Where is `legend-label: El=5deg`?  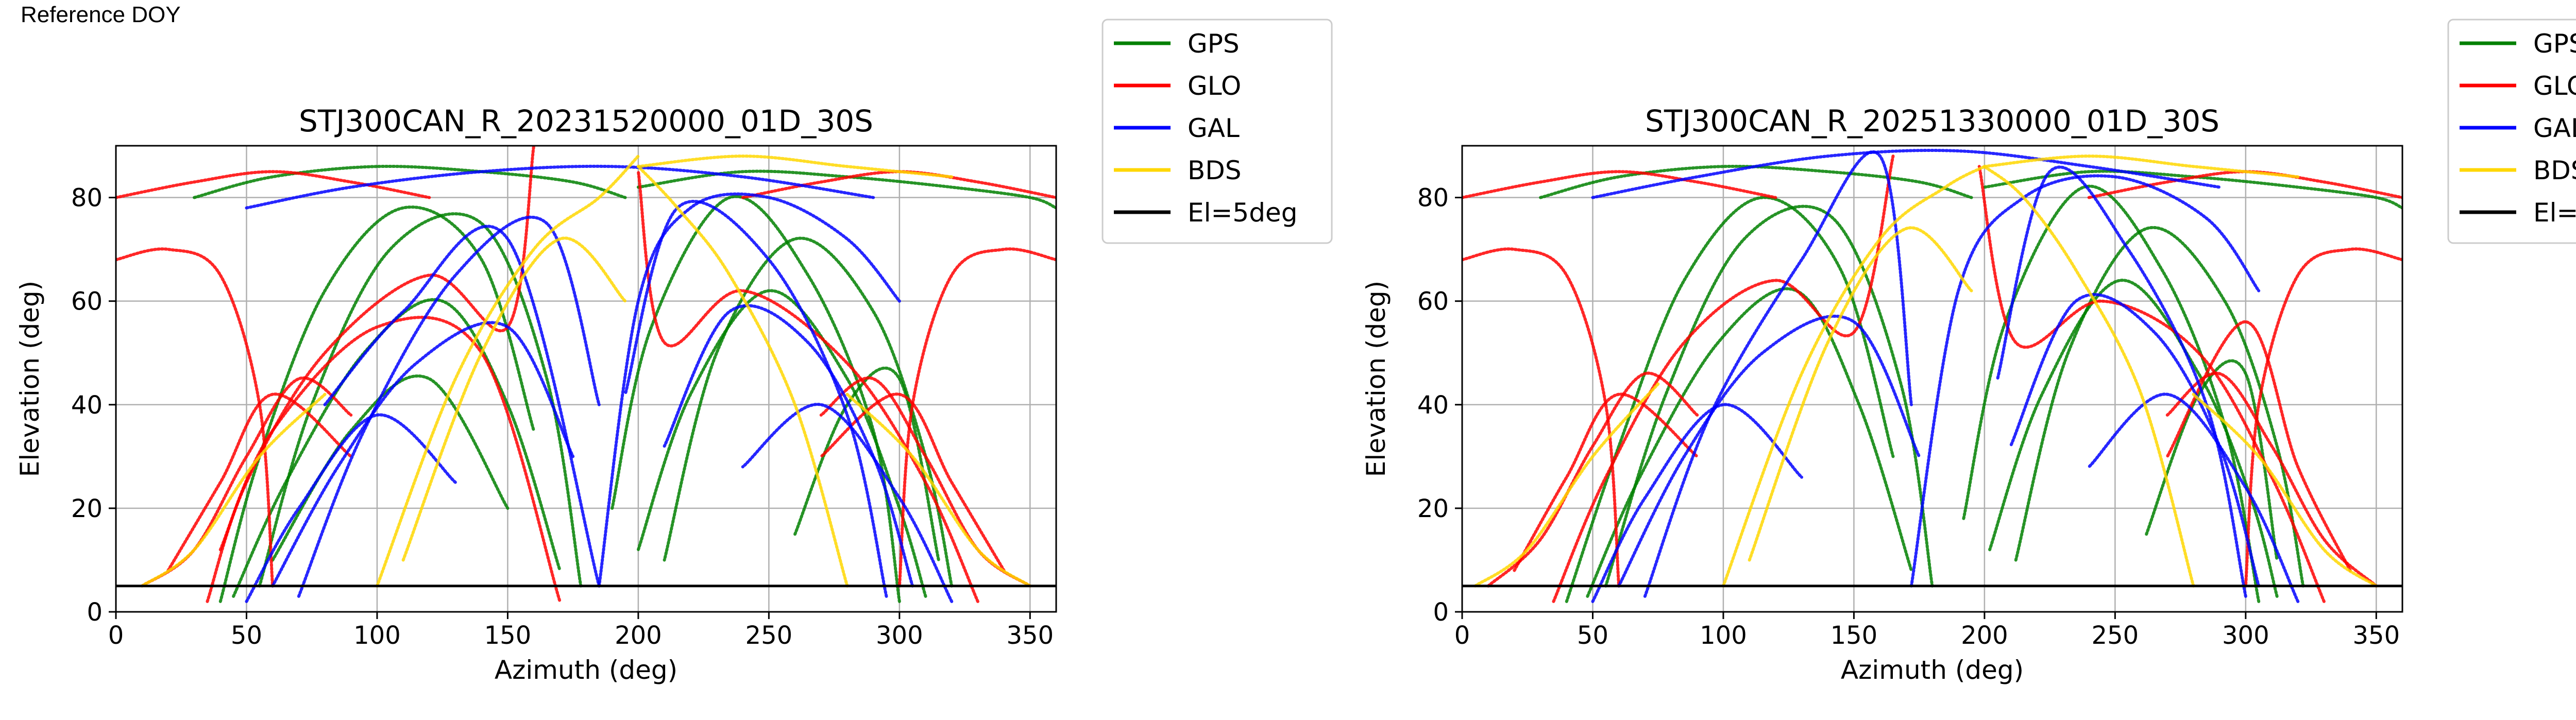 legend-label: El=5deg is located at coordinates (1242, 213).